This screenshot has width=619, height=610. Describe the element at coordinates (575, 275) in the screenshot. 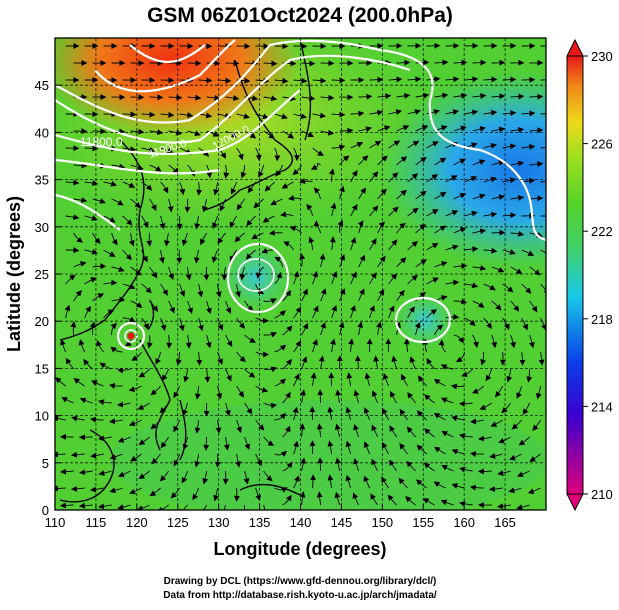

I see `colorbar-body` at that location.